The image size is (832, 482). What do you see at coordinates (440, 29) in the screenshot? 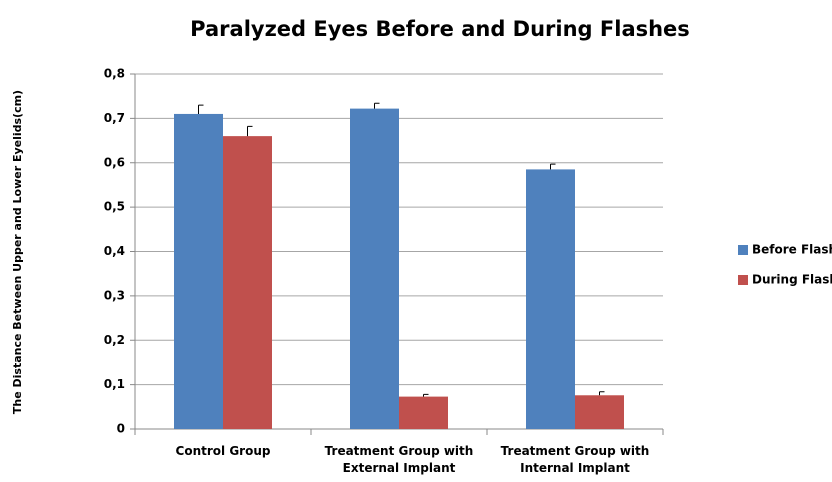
I see `chart-title: Paralyzed Eyes Before and During Flashes` at bounding box center [440, 29].